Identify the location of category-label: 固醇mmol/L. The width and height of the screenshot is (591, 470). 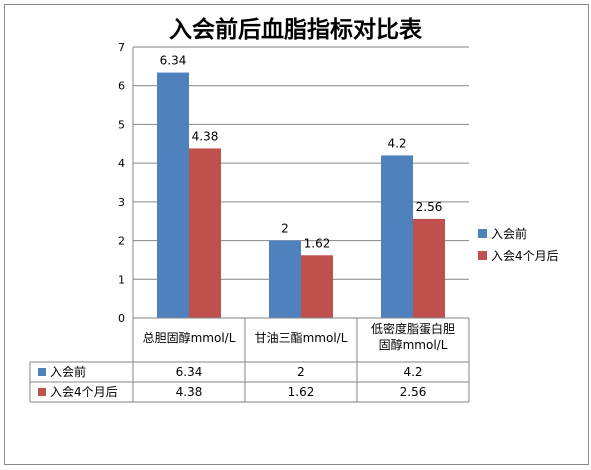
(413, 344).